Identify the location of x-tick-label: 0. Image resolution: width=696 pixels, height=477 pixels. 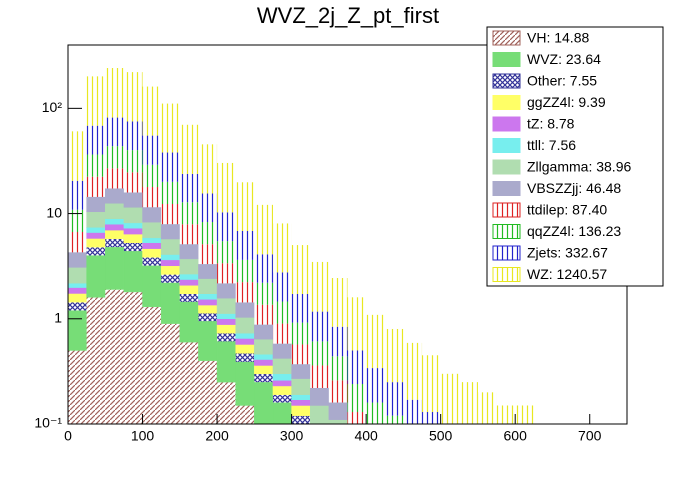
(68, 436).